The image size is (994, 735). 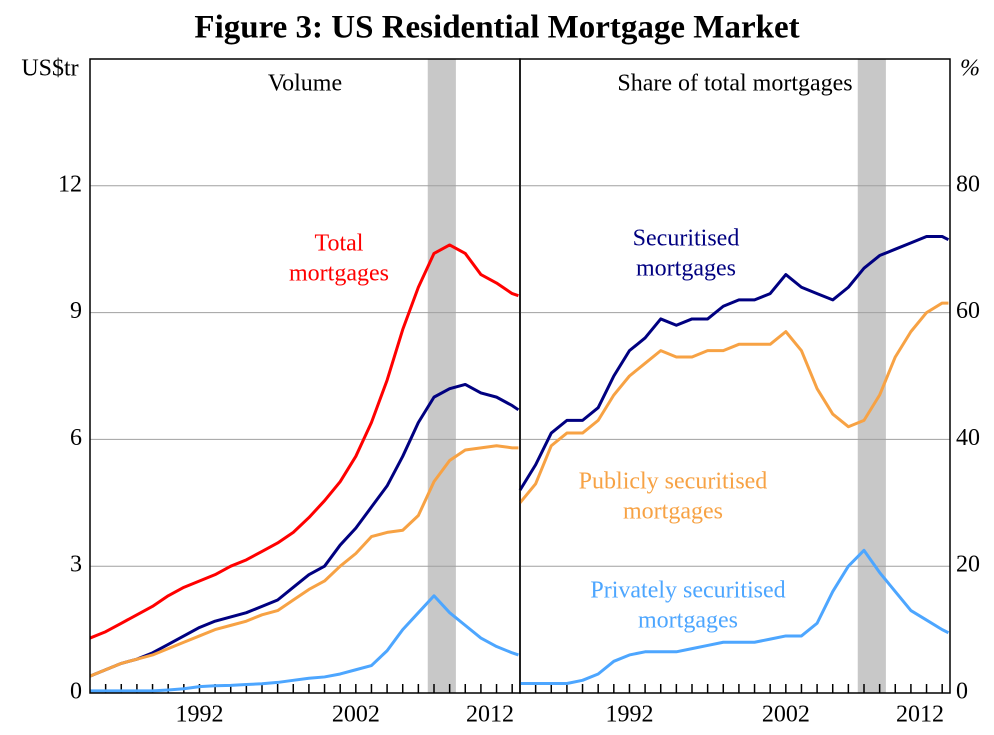 I want to click on y-tick-label: 9, so click(x=76, y=311).